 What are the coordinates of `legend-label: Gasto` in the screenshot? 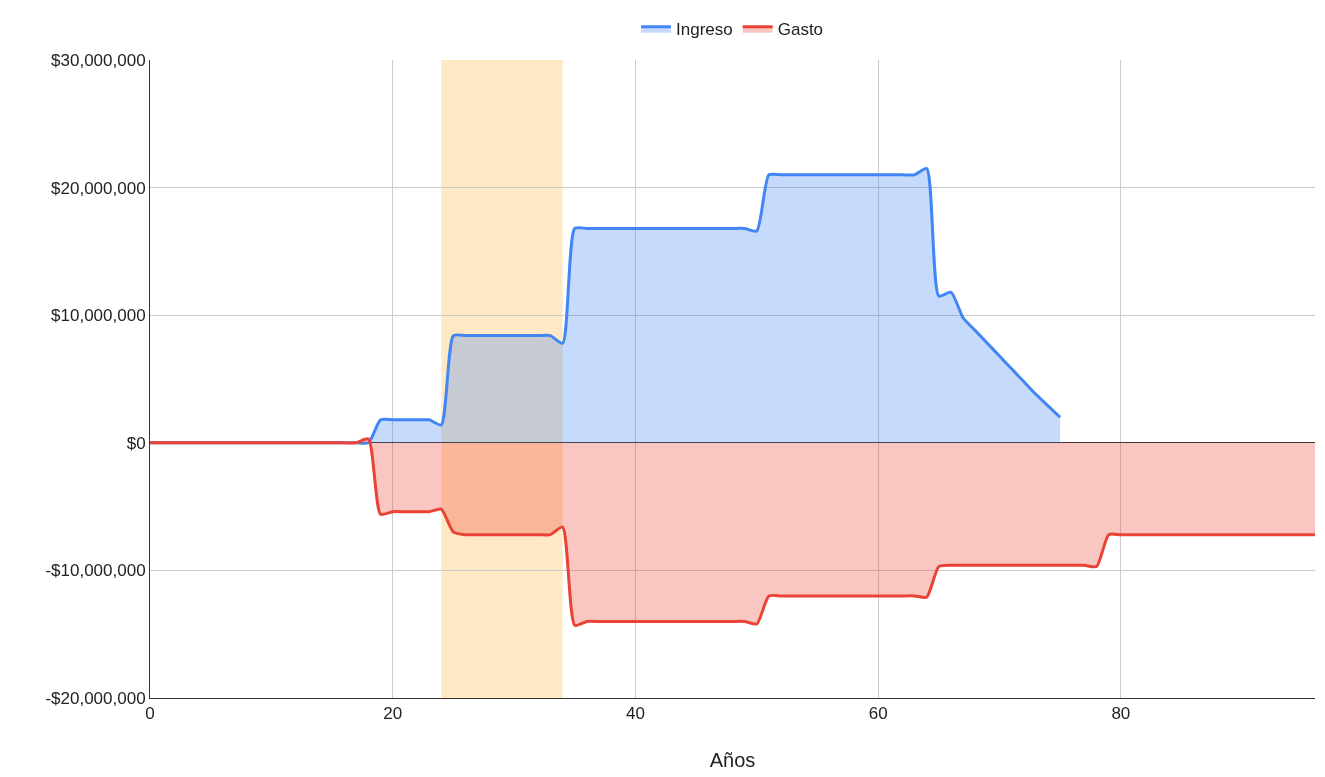 It's located at (800, 30).